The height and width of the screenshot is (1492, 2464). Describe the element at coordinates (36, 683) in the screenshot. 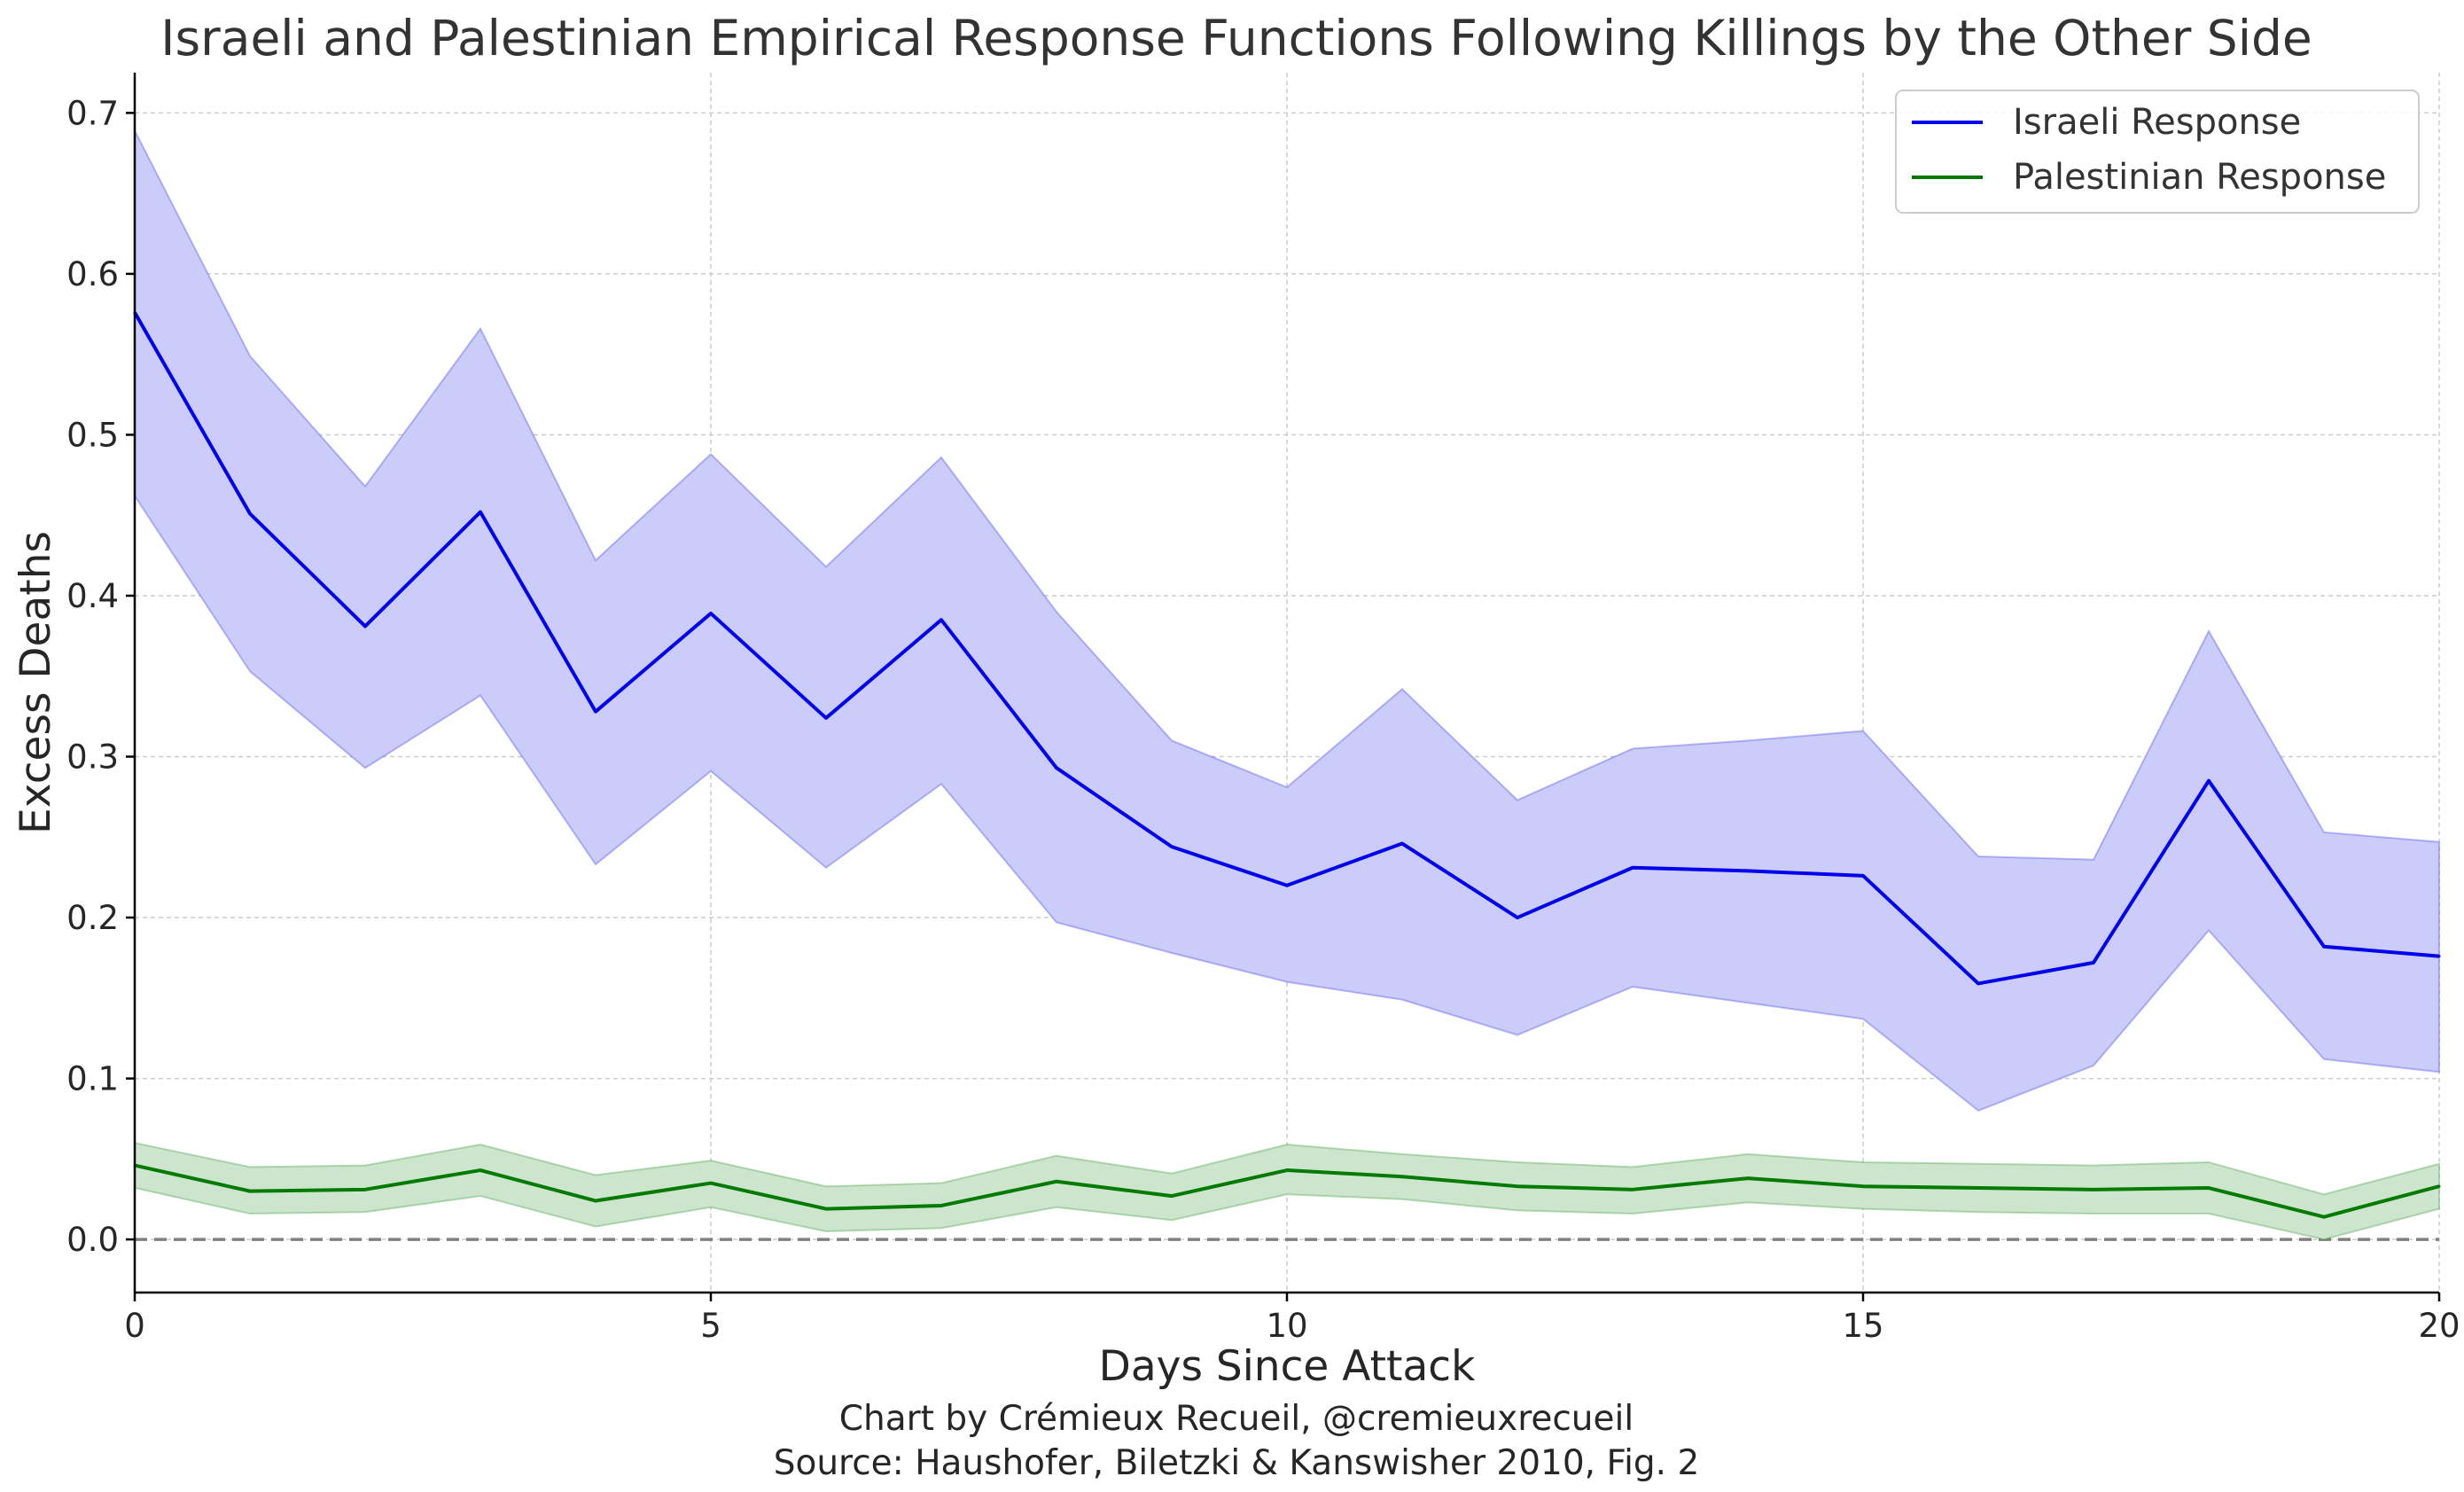

I see `y-axis-label: Excess Deaths` at that location.